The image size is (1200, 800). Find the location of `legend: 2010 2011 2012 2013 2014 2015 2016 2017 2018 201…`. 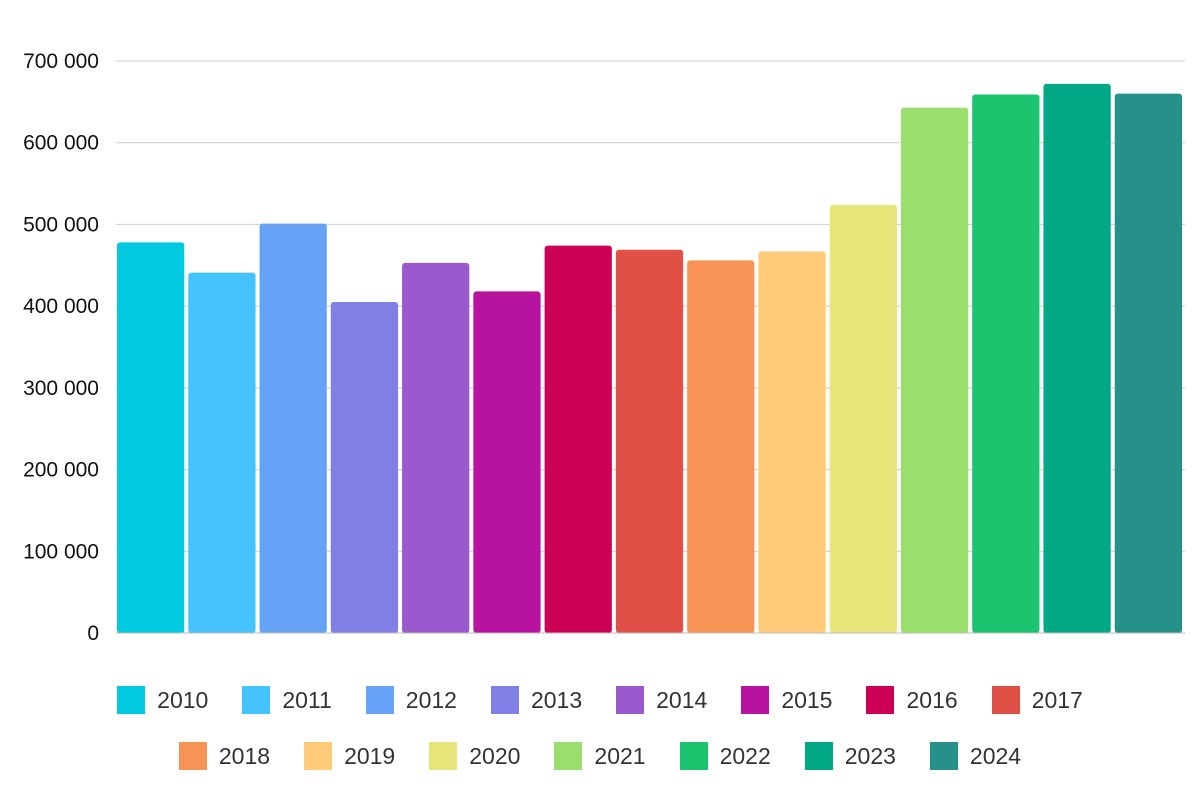

legend: 2010 2011 2012 2013 2014 2015 2016 2017 2018 201… is located at coordinates (600, 728).